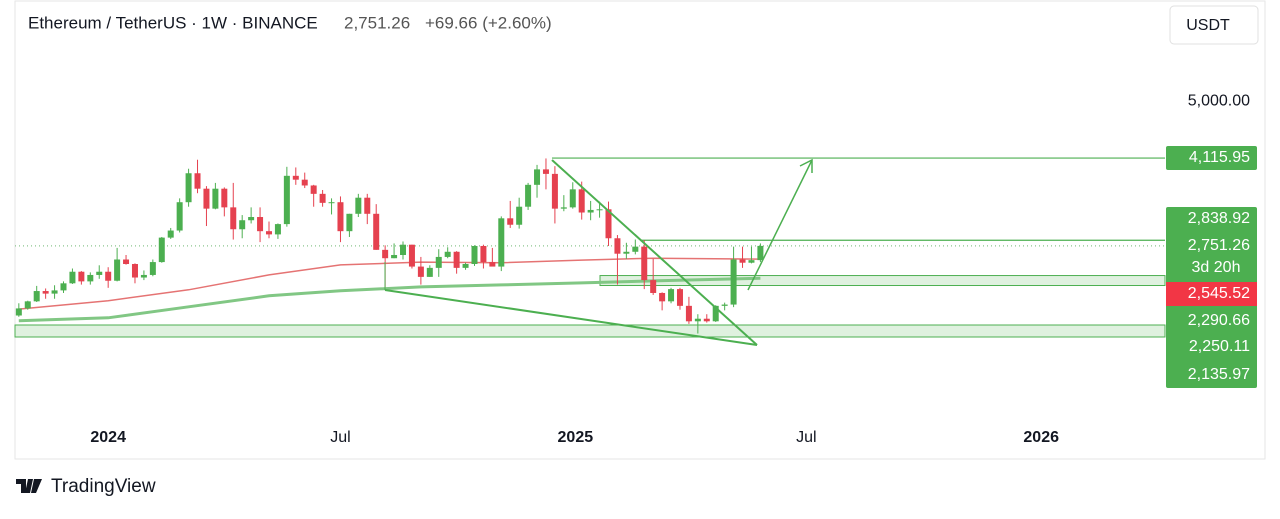  I want to click on symbol: Ethereum / TetherUS · 1W · BINANCE, so click(173, 22).